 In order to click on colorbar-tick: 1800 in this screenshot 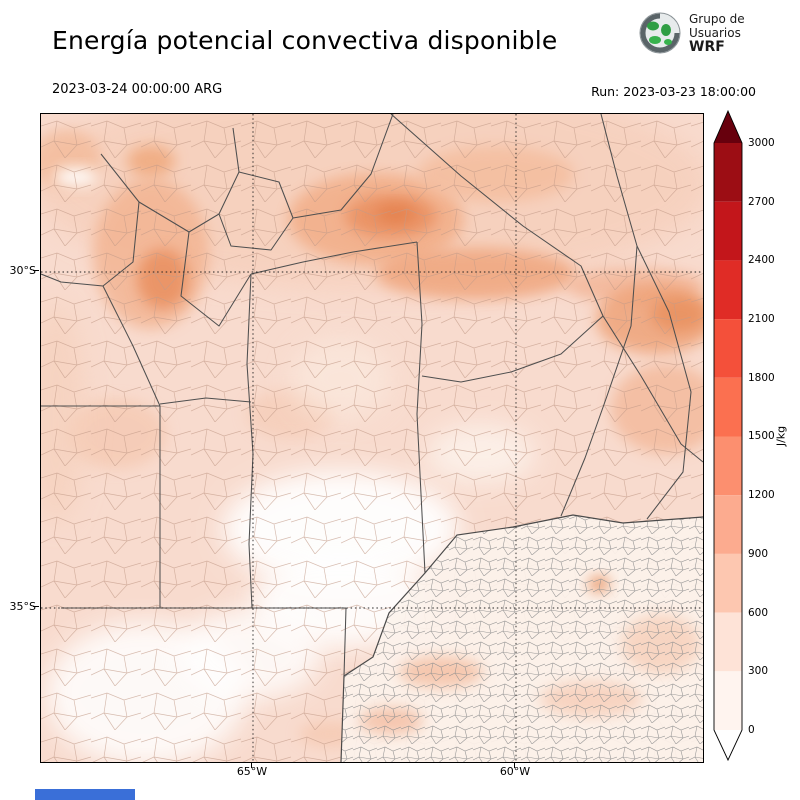, I will do `click(761, 378)`.